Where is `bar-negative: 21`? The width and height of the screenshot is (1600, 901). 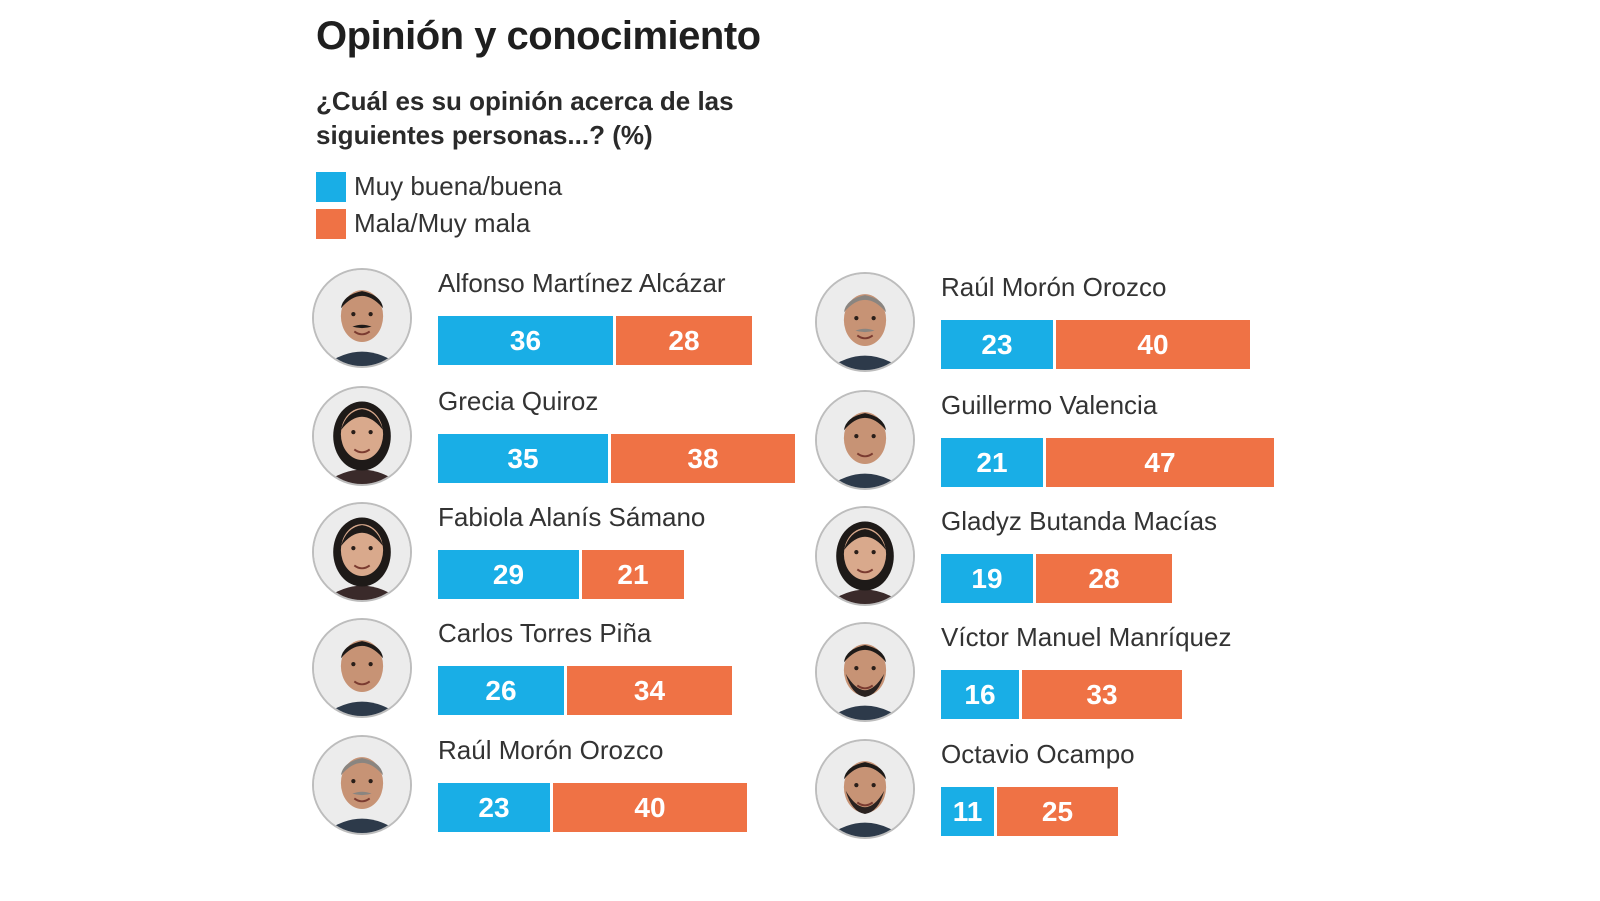 bar-negative: 21 is located at coordinates (633, 574).